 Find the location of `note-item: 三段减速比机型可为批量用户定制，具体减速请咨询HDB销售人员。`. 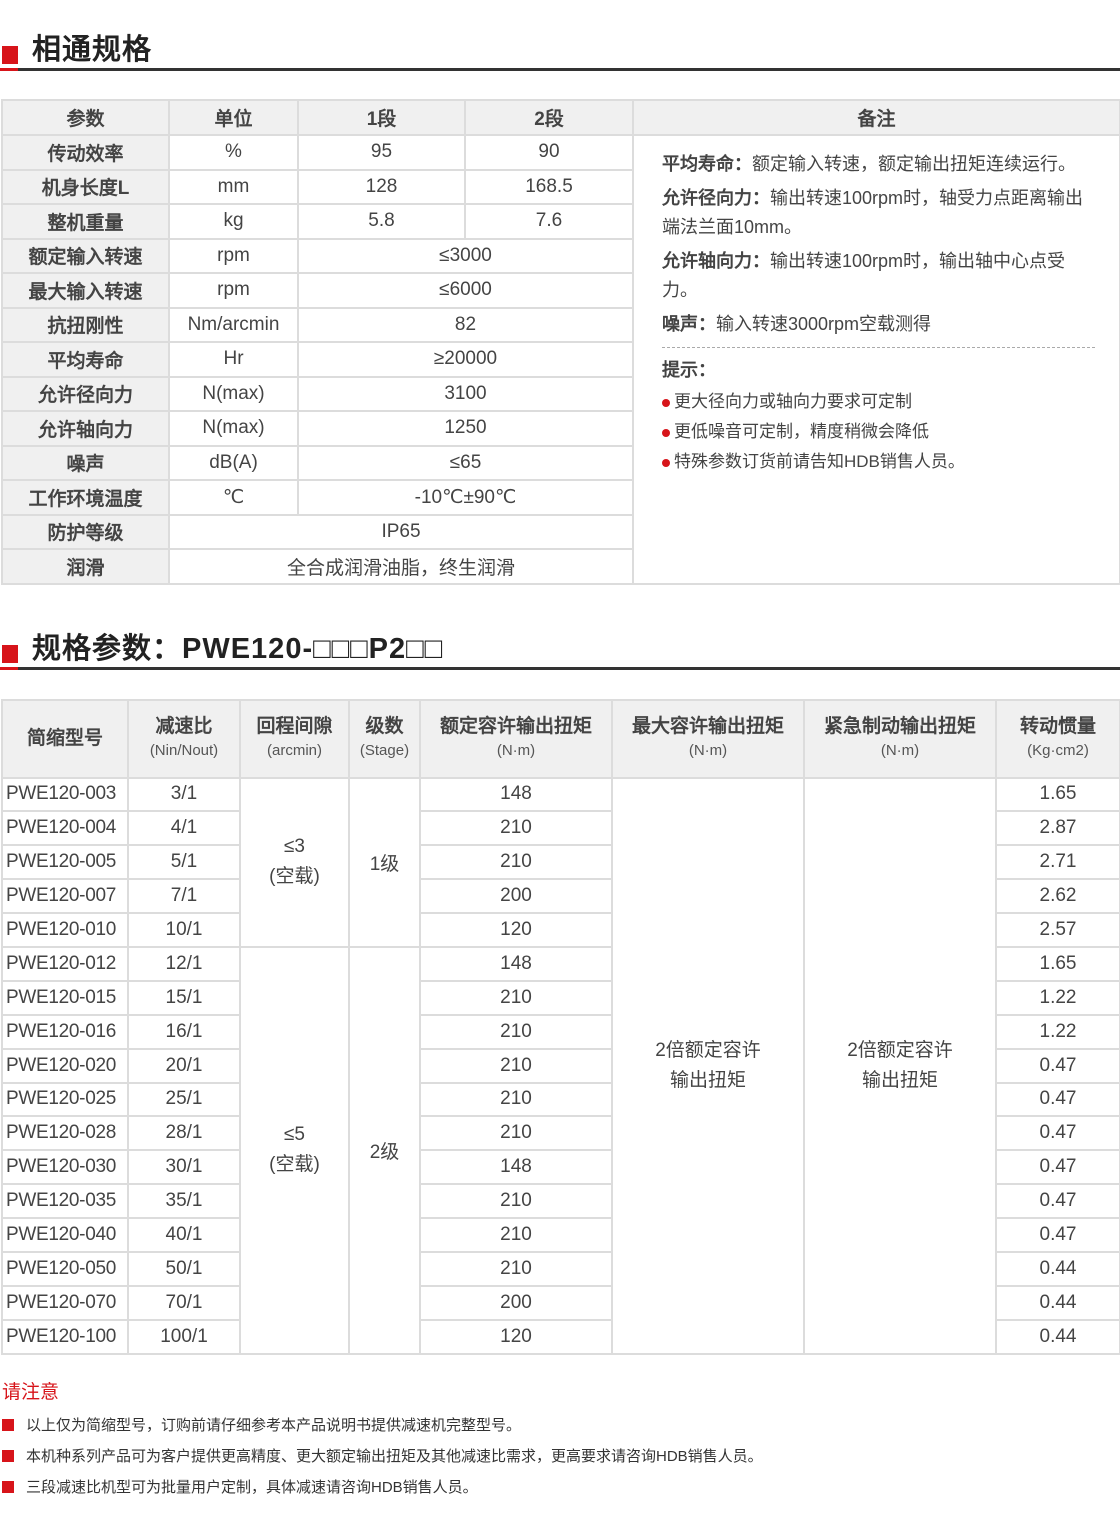

note-item: 三段减速比机型可为批量用户定制，具体减速请咨询HDB销售人员。 is located at coordinates (560, 1487).